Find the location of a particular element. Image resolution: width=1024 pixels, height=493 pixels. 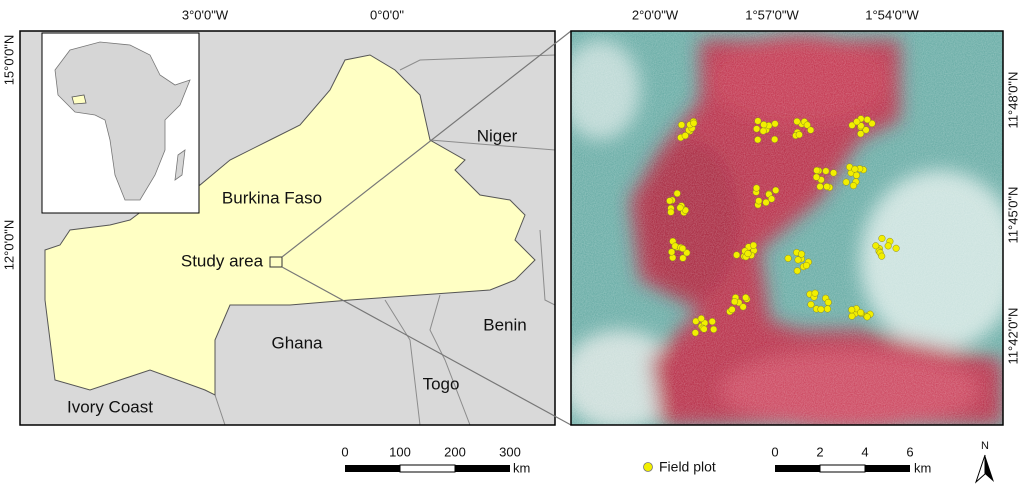

latitude-label: 15°0'0"N is located at coordinates (8, 60).